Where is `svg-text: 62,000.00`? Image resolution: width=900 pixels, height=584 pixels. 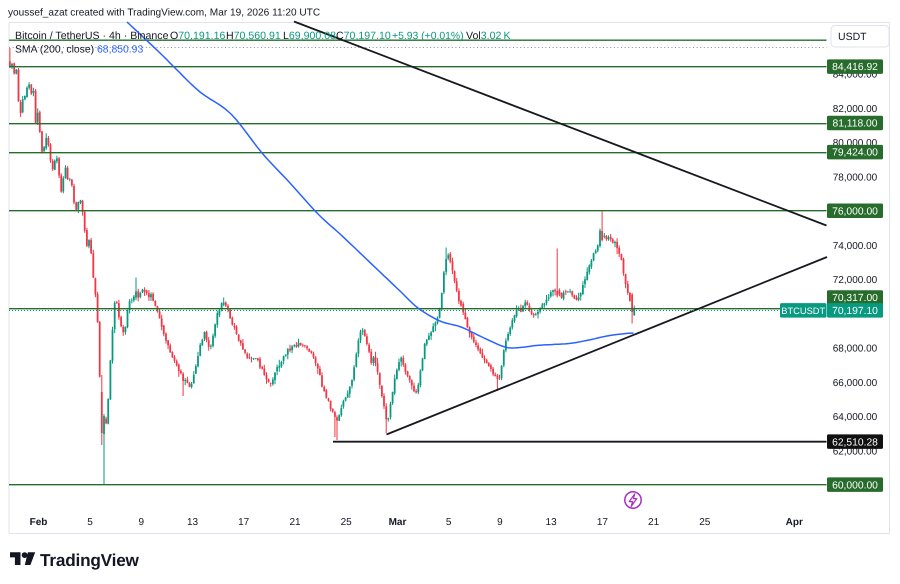
svg-text: 62,000.00 is located at coordinates (855, 451).